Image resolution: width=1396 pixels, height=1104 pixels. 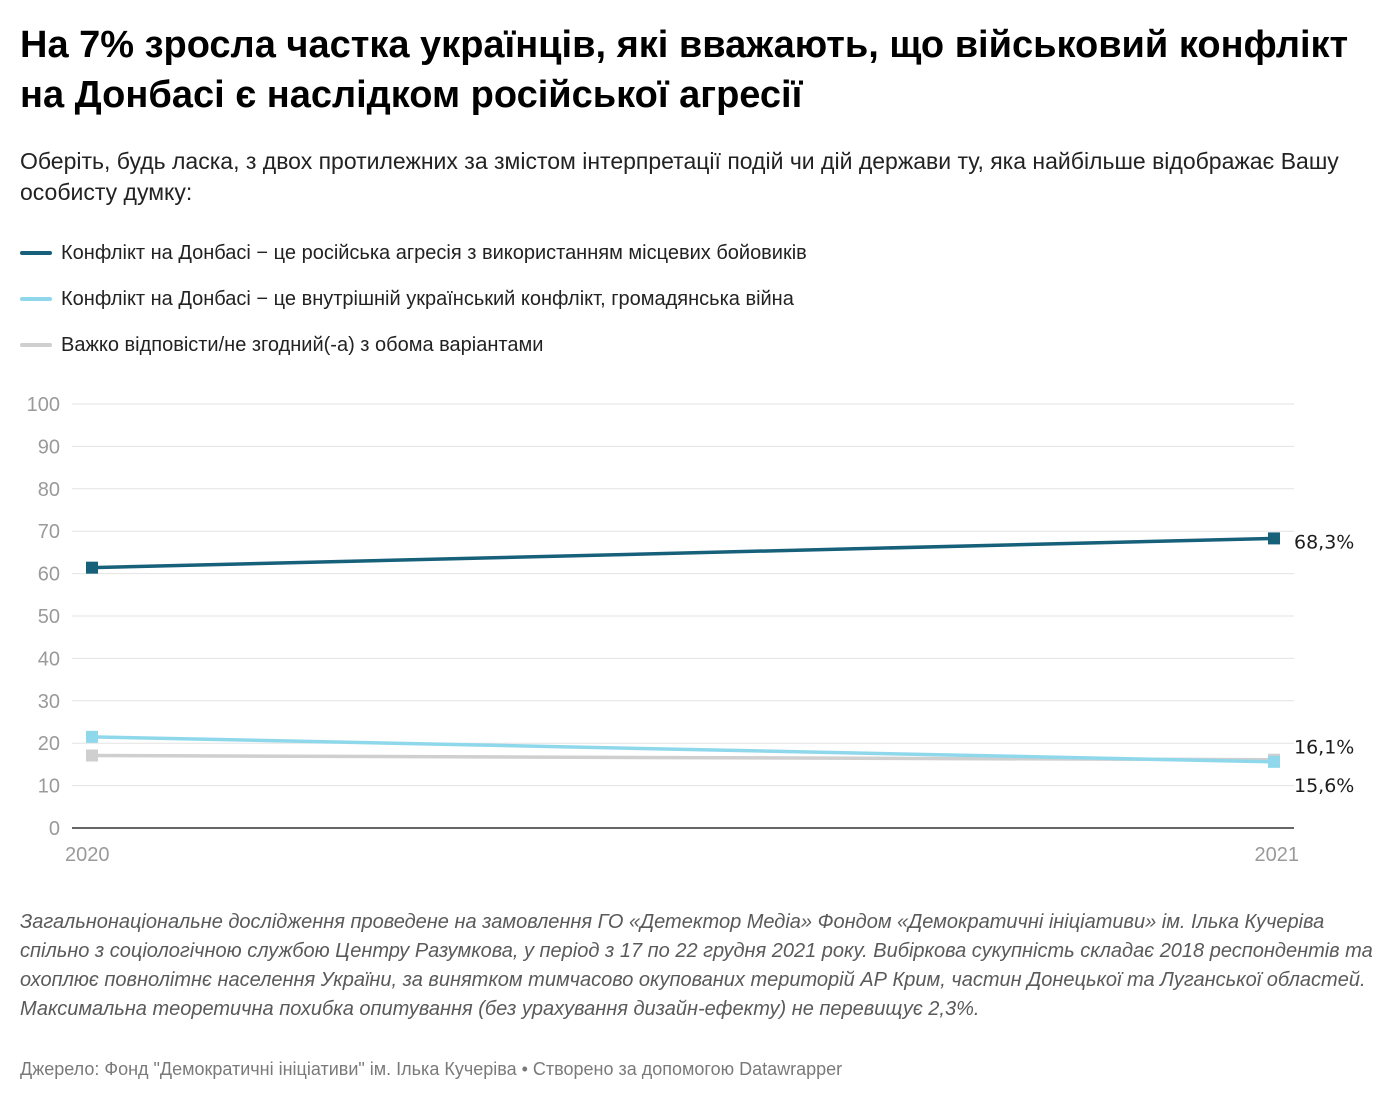 What do you see at coordinates (36, 253) in the screenshot?
I see `legend-swatch-aggression` at bounding box center [36, 253].